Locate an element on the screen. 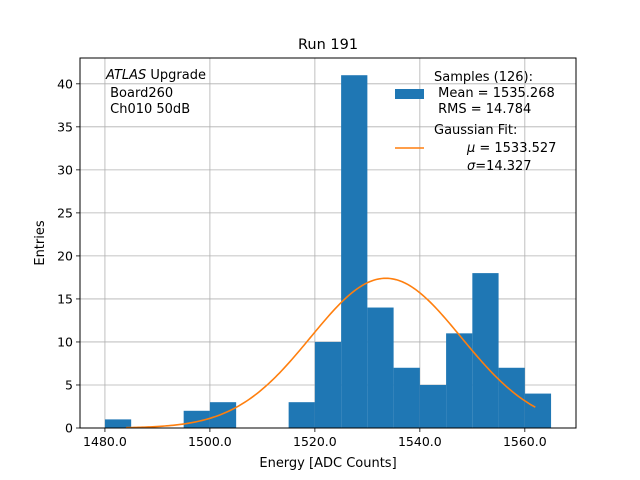 Image resolution: width=640 pixels, height=480 pixels. y-tick-label: 0 is located at coordinates (69, 428).